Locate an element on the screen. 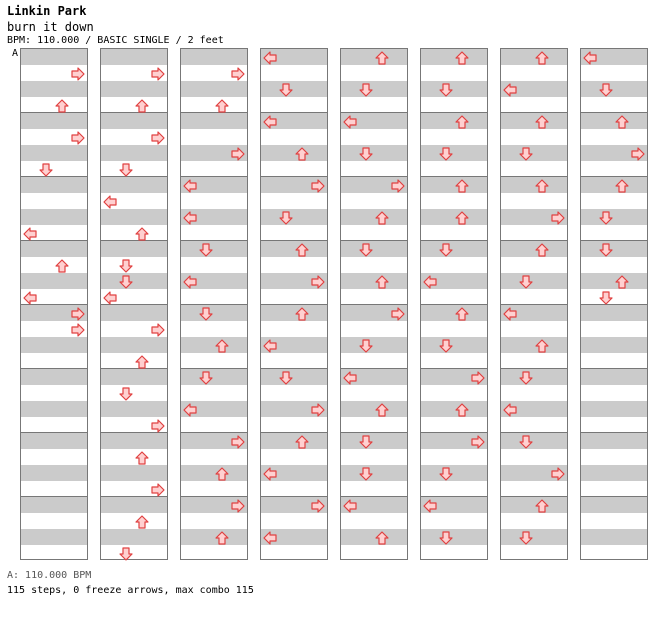 This screenshot has width=672, height=620. song-title: burn it down is located at coordinates (50, 27).